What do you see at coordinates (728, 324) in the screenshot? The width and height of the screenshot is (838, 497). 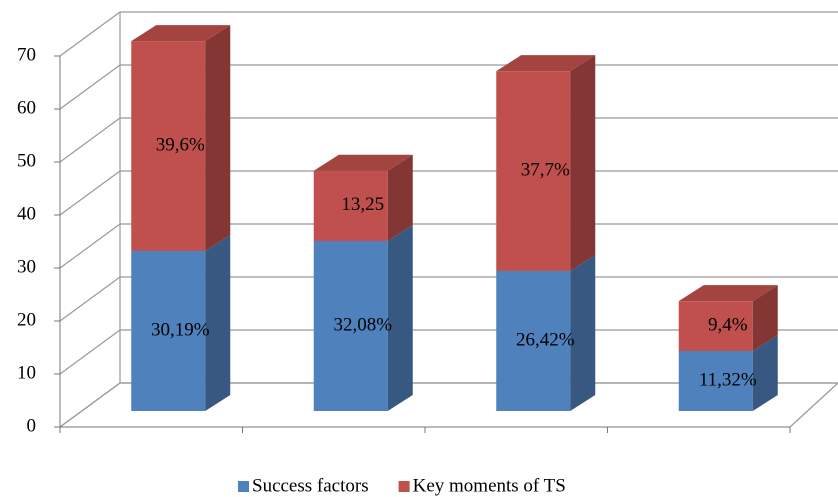 I see `data-label: 9,4%` at bounding box center [728, 324].